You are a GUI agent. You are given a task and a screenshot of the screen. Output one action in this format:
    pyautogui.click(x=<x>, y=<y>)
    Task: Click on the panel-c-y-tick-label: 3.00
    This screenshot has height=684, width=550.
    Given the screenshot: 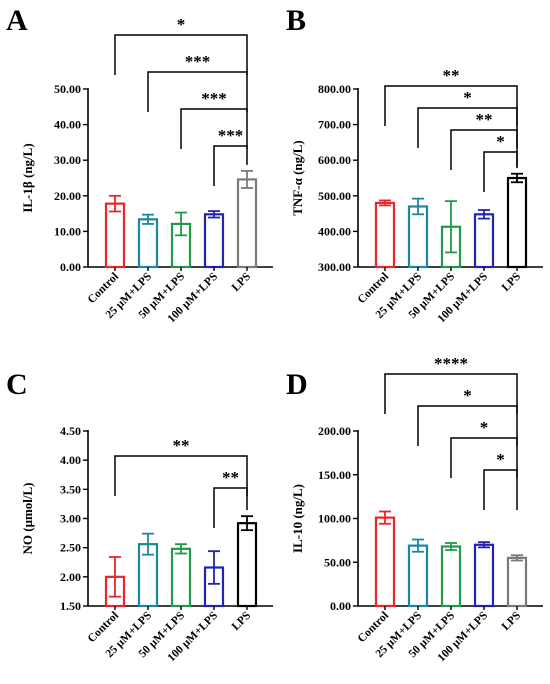 What is the action you would take?
    pyautogui.click(x=70, y=519)
    